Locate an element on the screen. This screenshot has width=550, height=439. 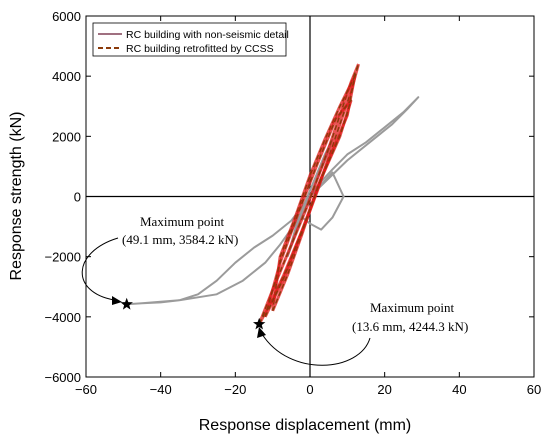
y-tick-label: −4000 is located at coordinates (62, 317).